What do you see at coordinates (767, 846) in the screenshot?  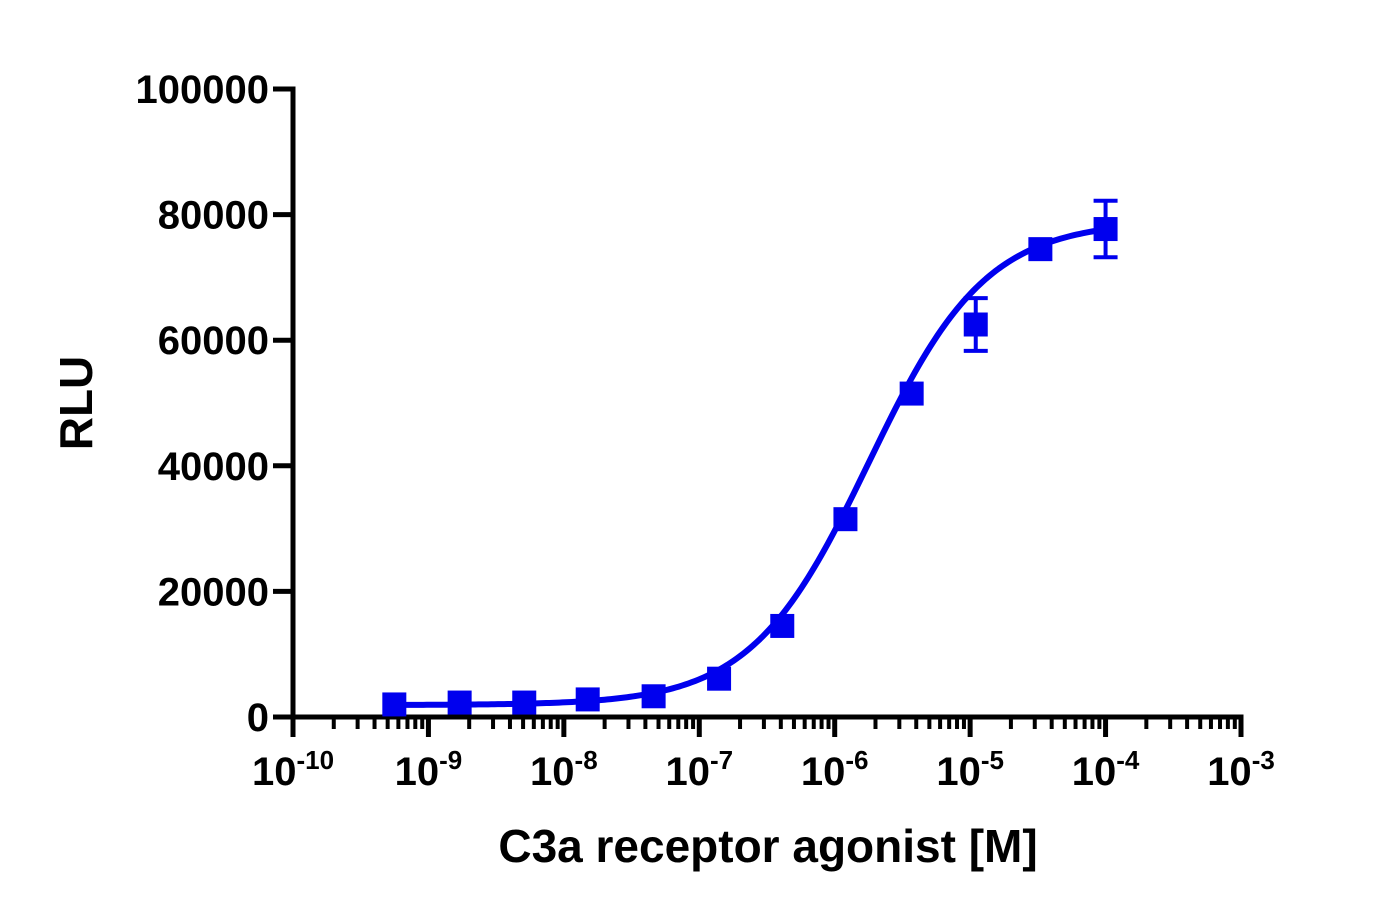 I see `x-axis-title: C3a receptor agonist [M]` at bounding box center [767, 846].